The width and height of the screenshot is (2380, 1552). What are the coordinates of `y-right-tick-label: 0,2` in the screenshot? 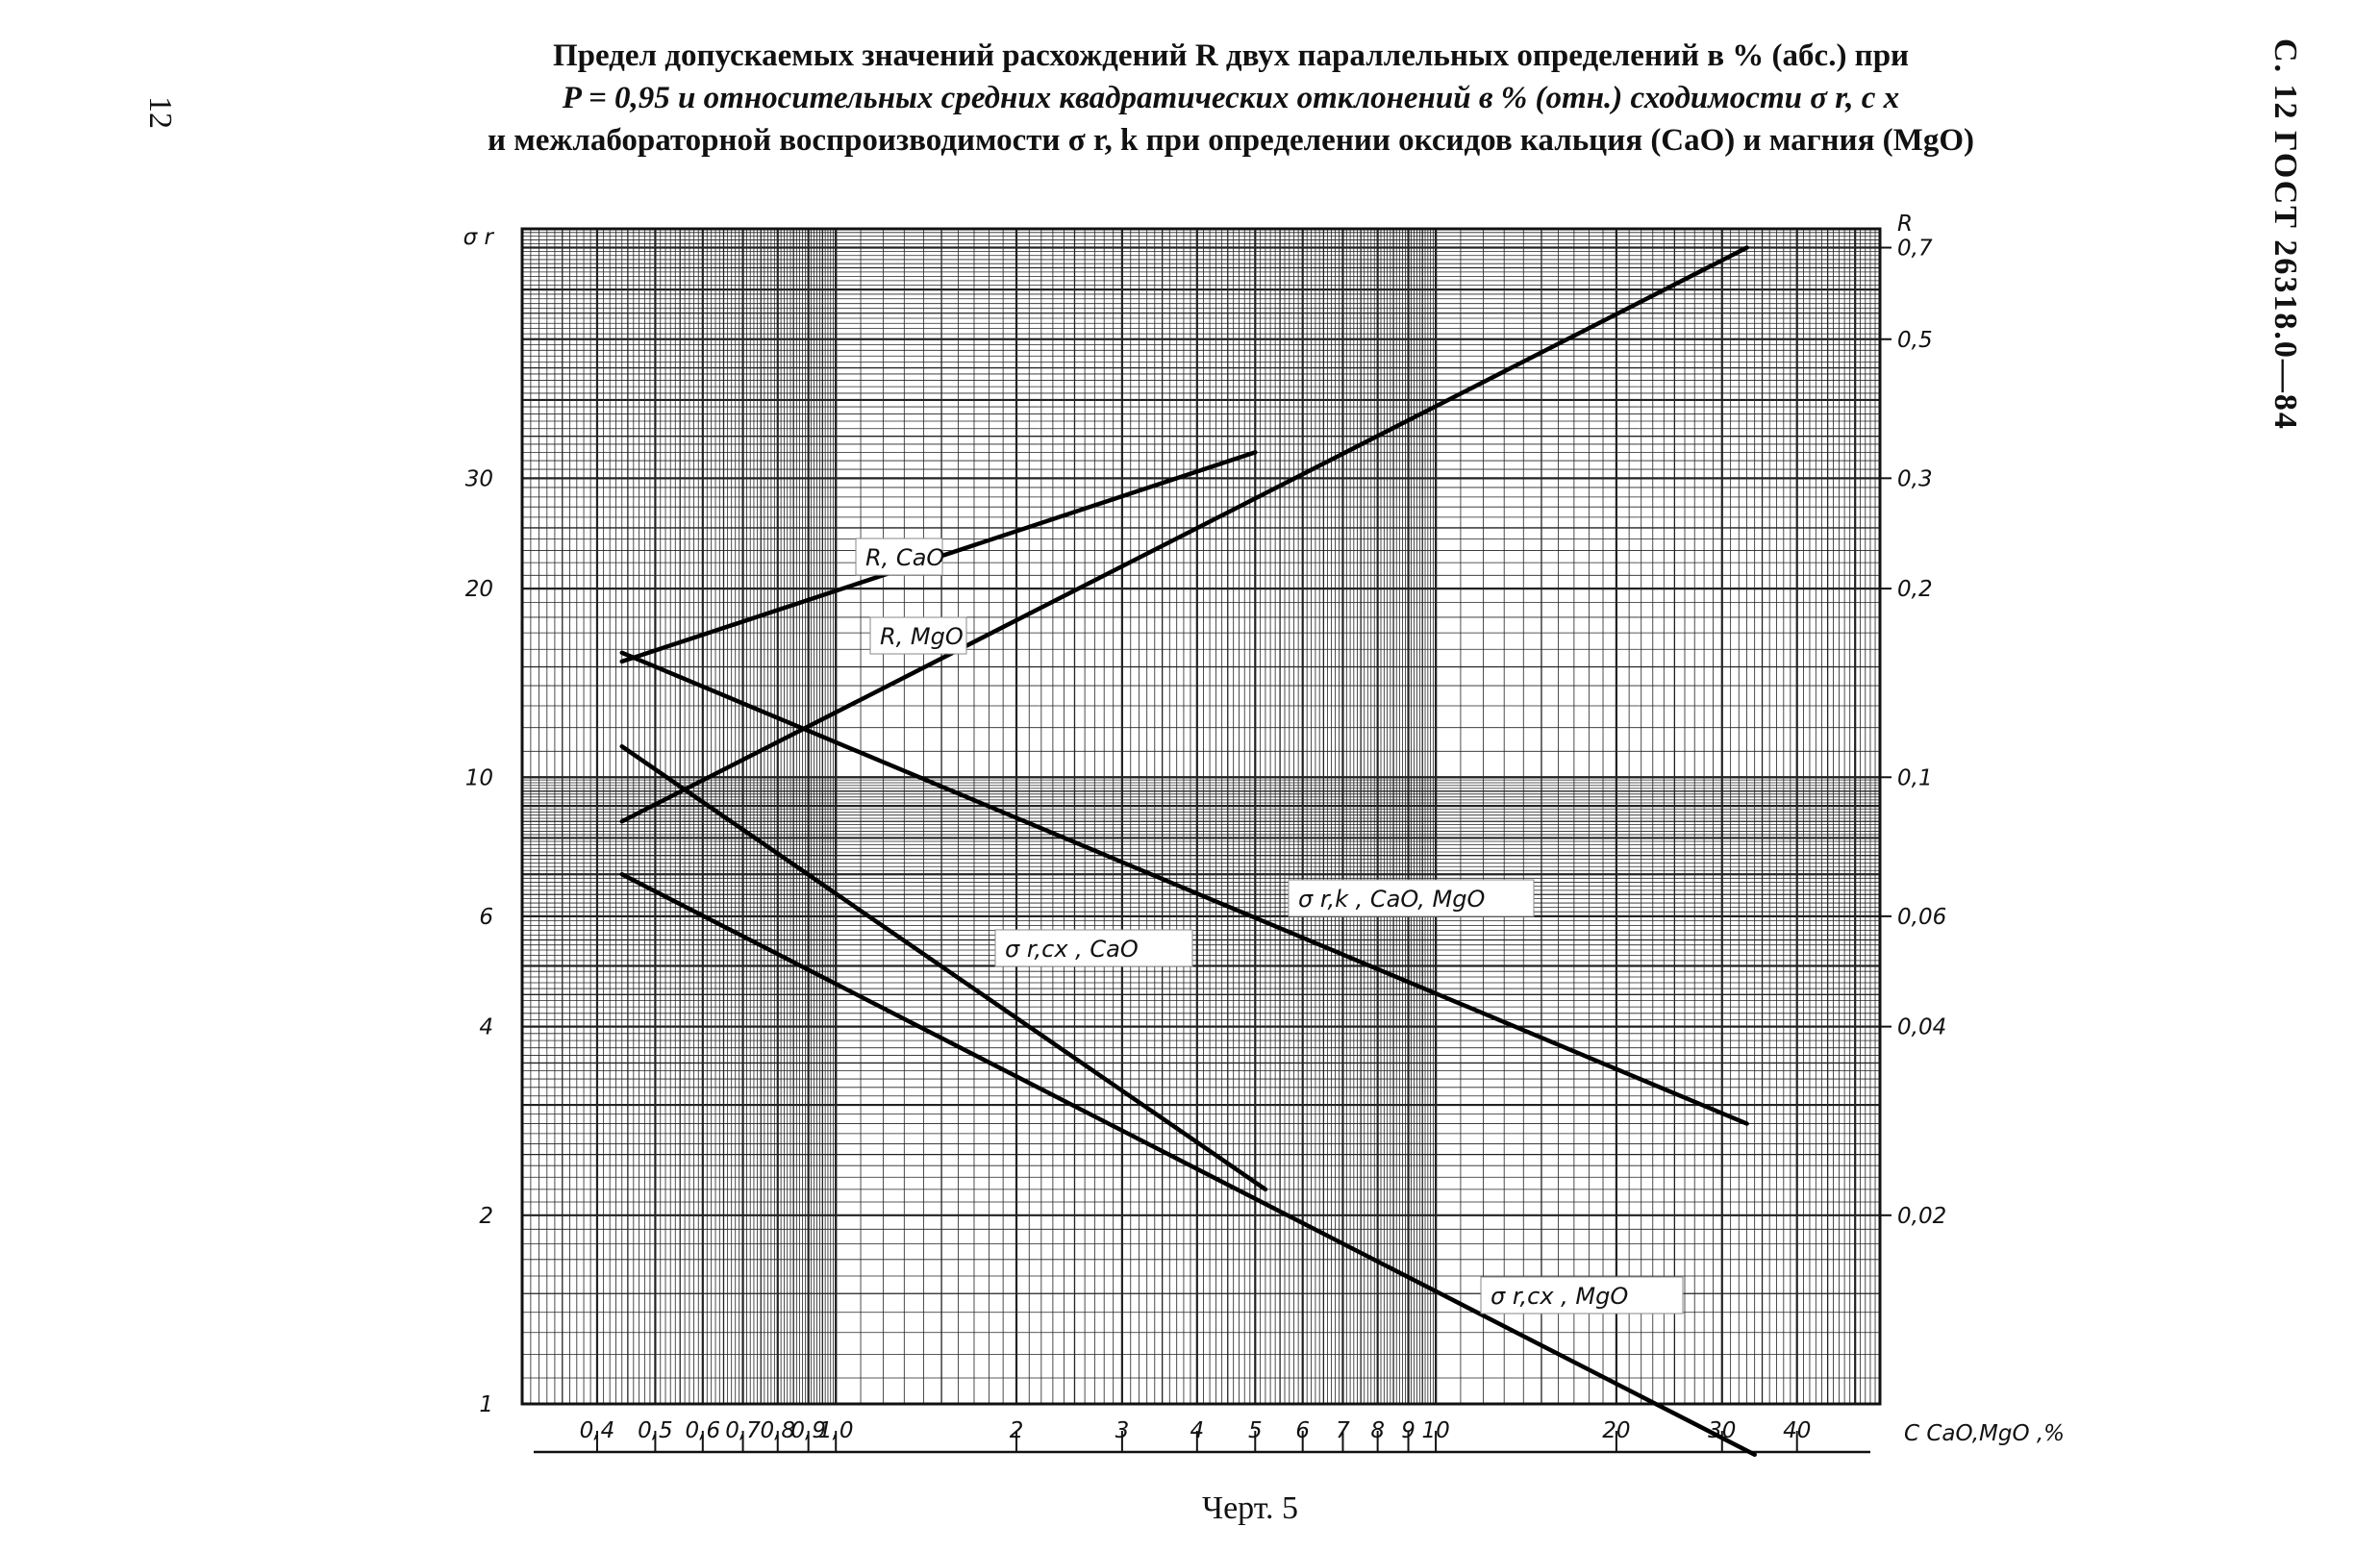 It's located at (1915, 589).